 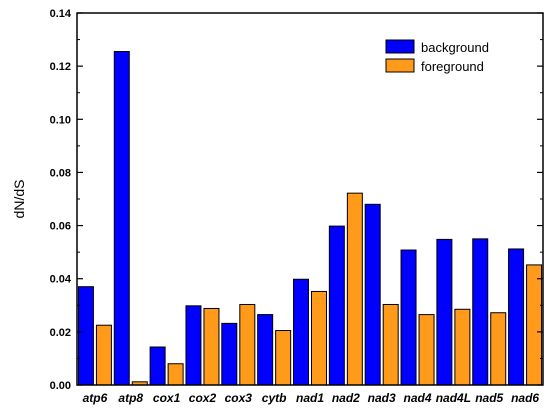 What do you see at coordinates (372, 294) in the screenshot?
I see `bar-background-nad3` at bounding box center [372, 294].